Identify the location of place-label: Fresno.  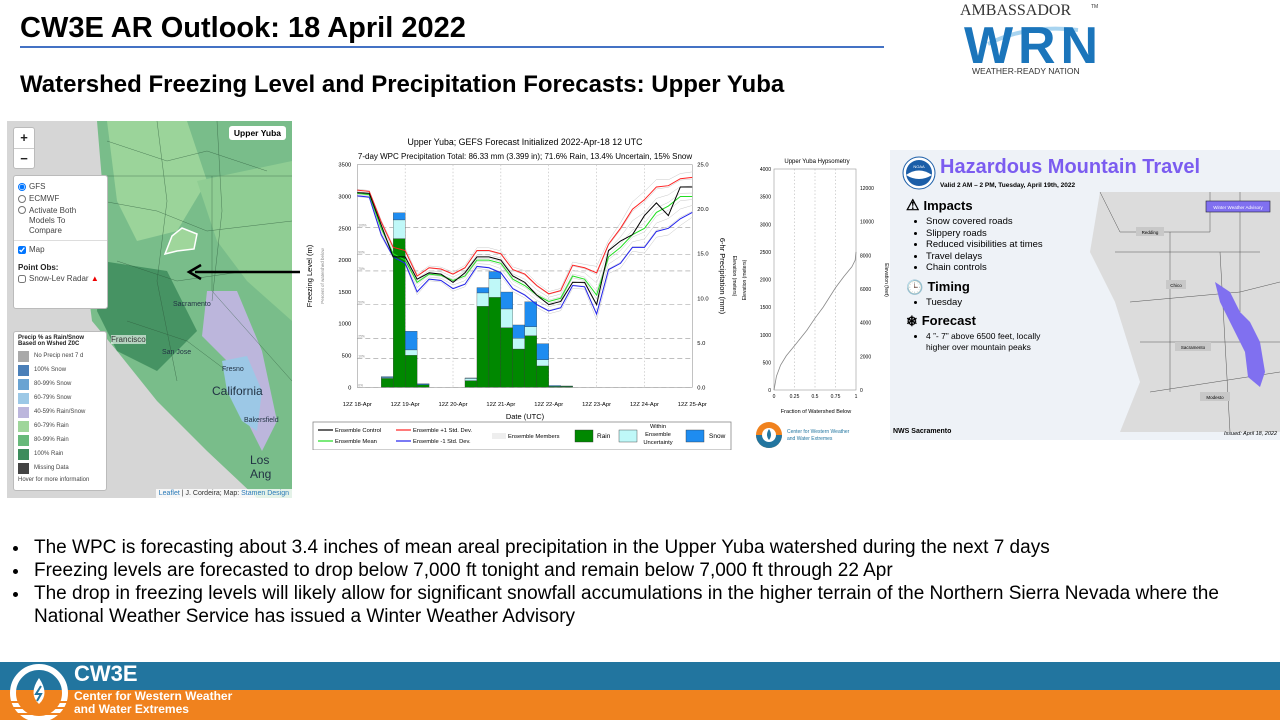
(233, 369).